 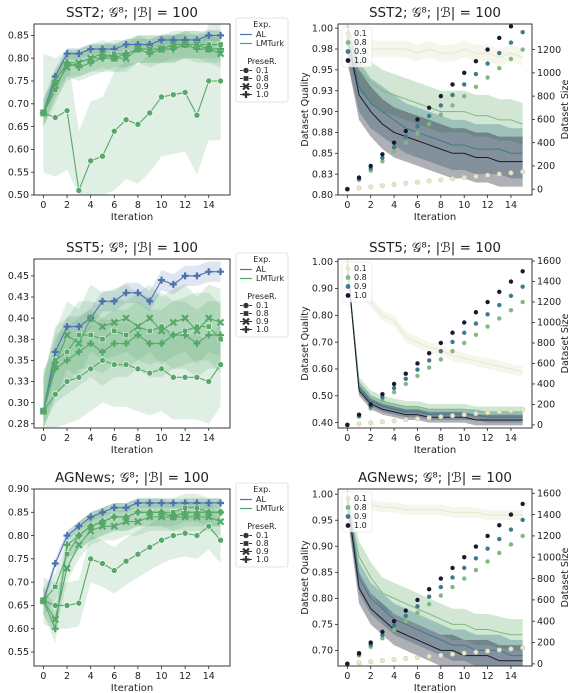 I want to click on legend-entry: LMTurk, so click(x=270, y=278).